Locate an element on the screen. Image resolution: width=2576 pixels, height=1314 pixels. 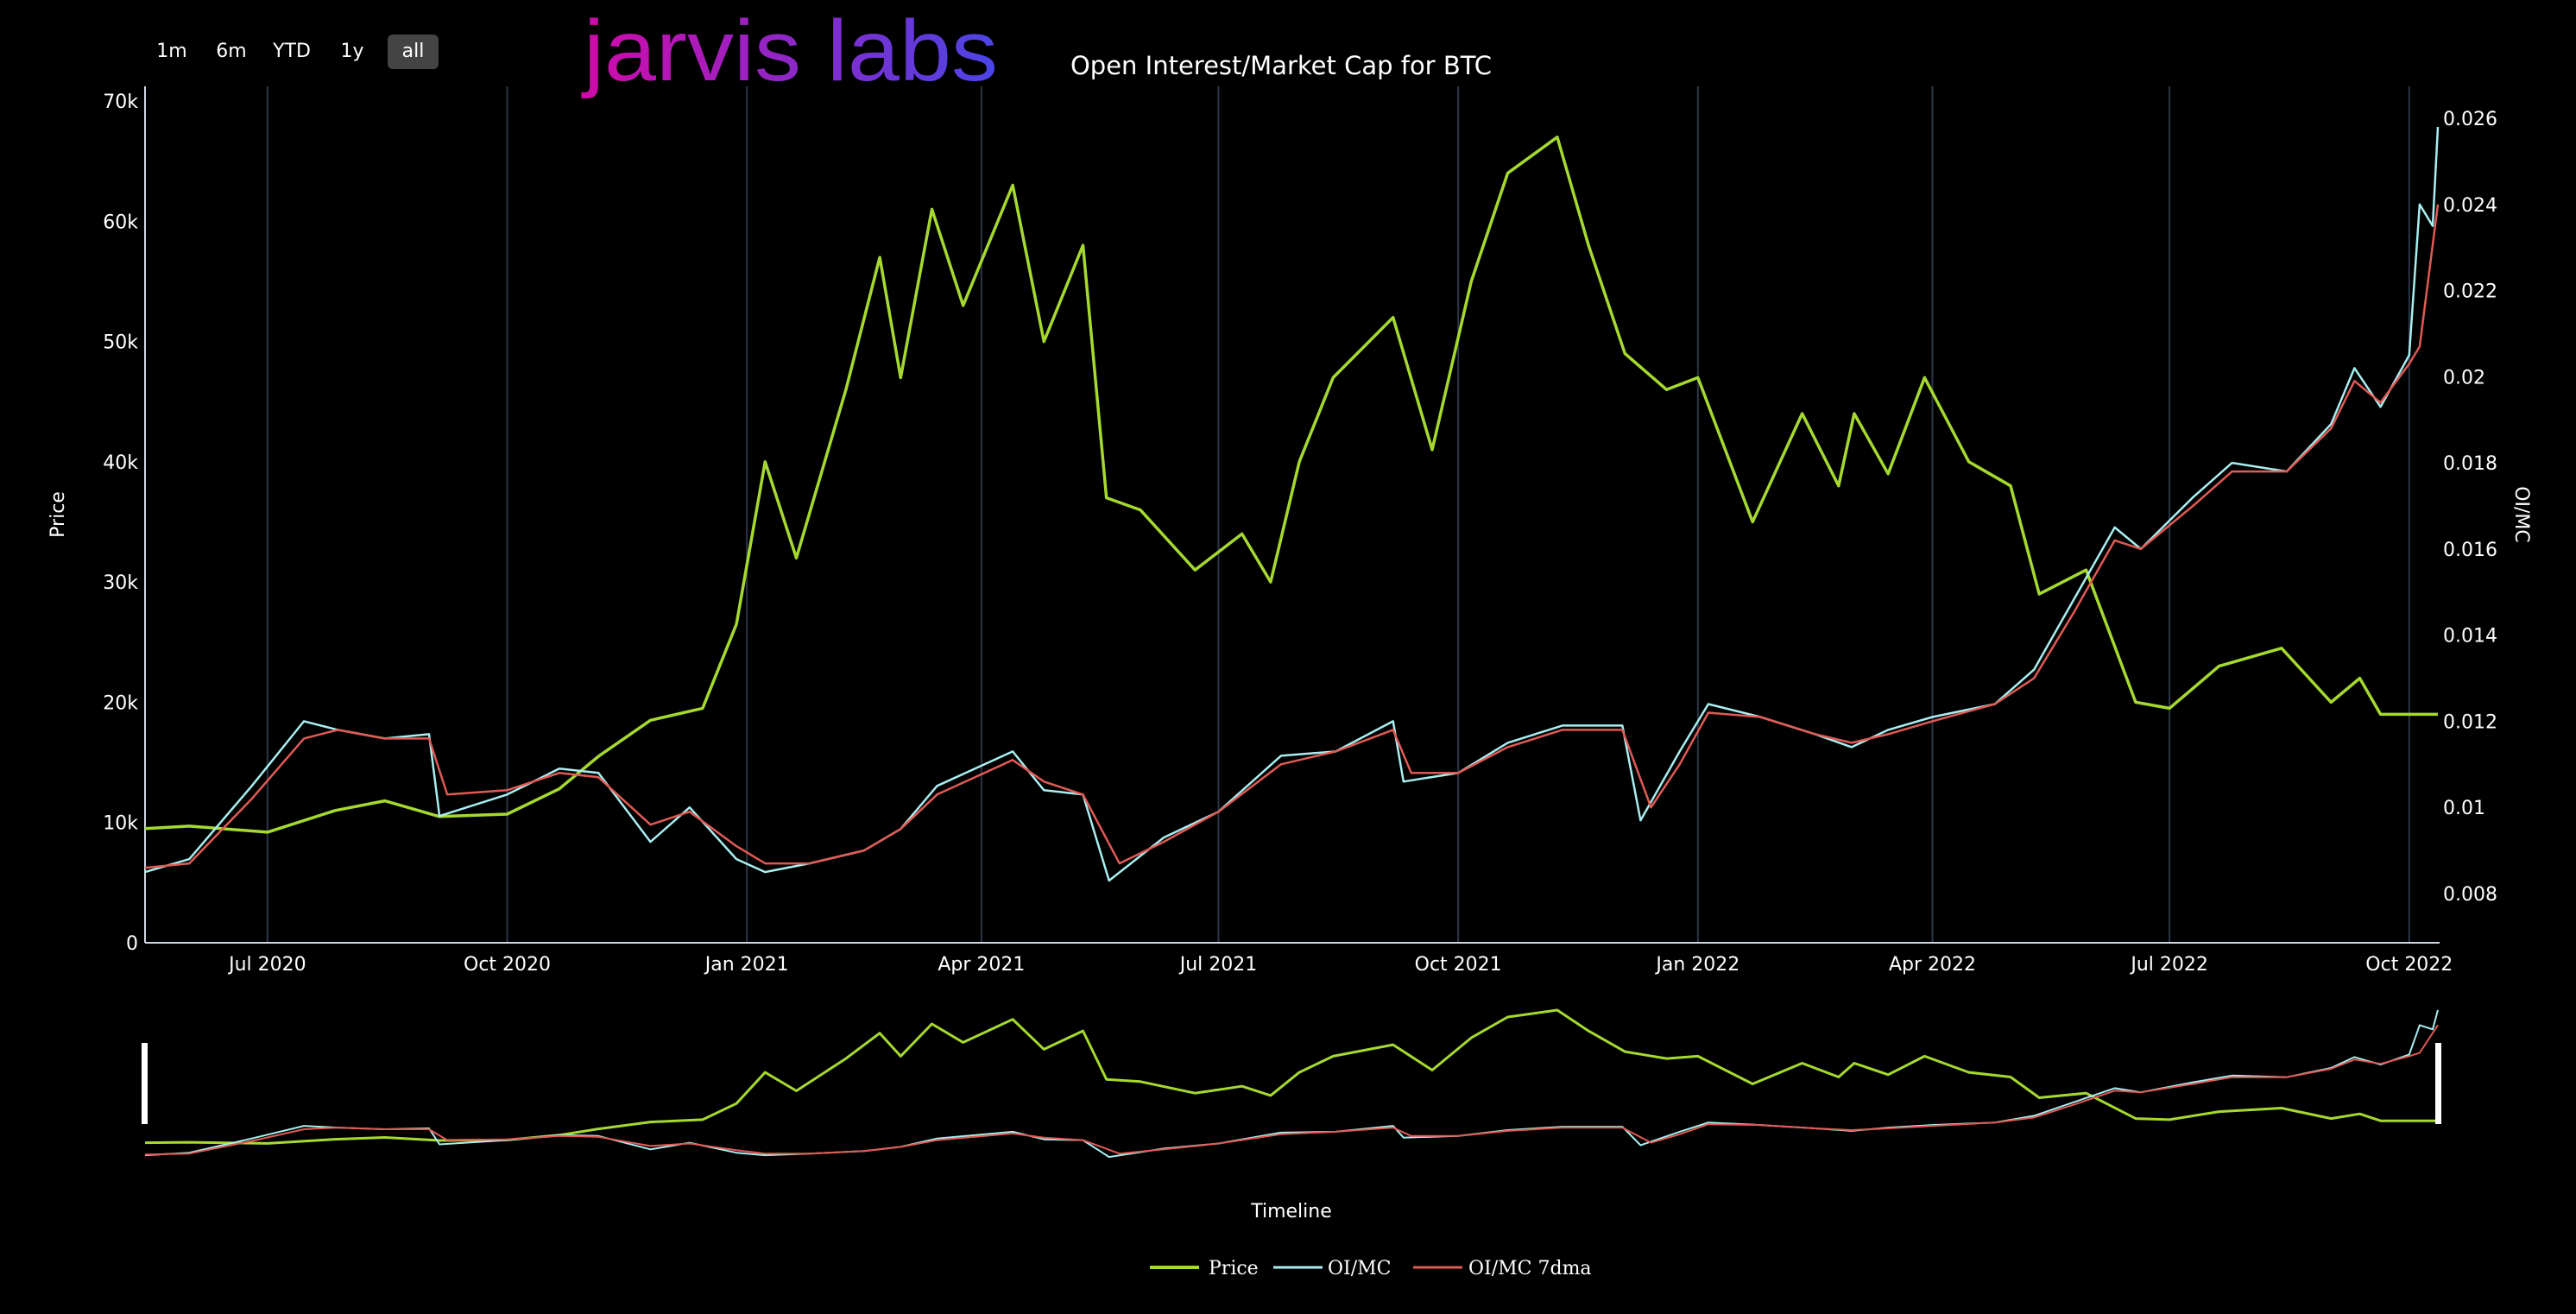
x-tick-label: Jan 2021 is located at coordinates (746, 965).